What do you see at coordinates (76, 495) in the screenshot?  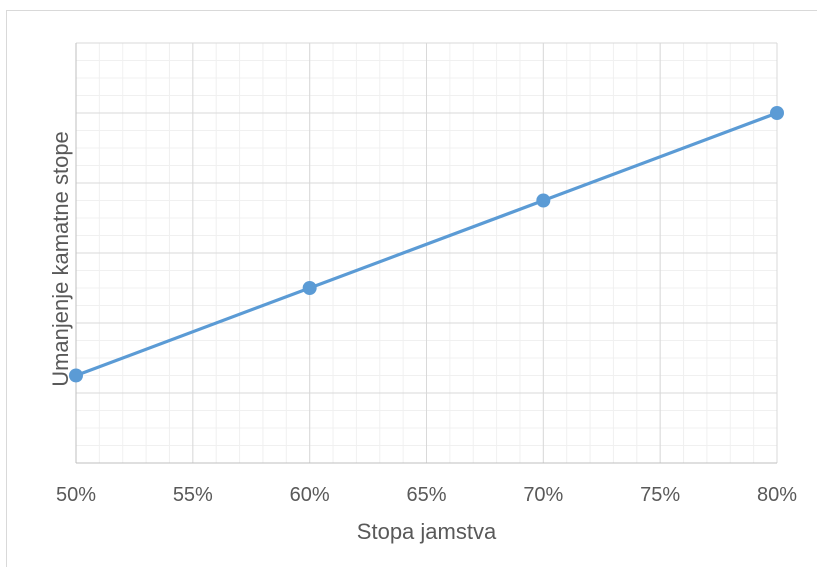 I see `x-tick-label: 50%` at bounding box center [76, 495].